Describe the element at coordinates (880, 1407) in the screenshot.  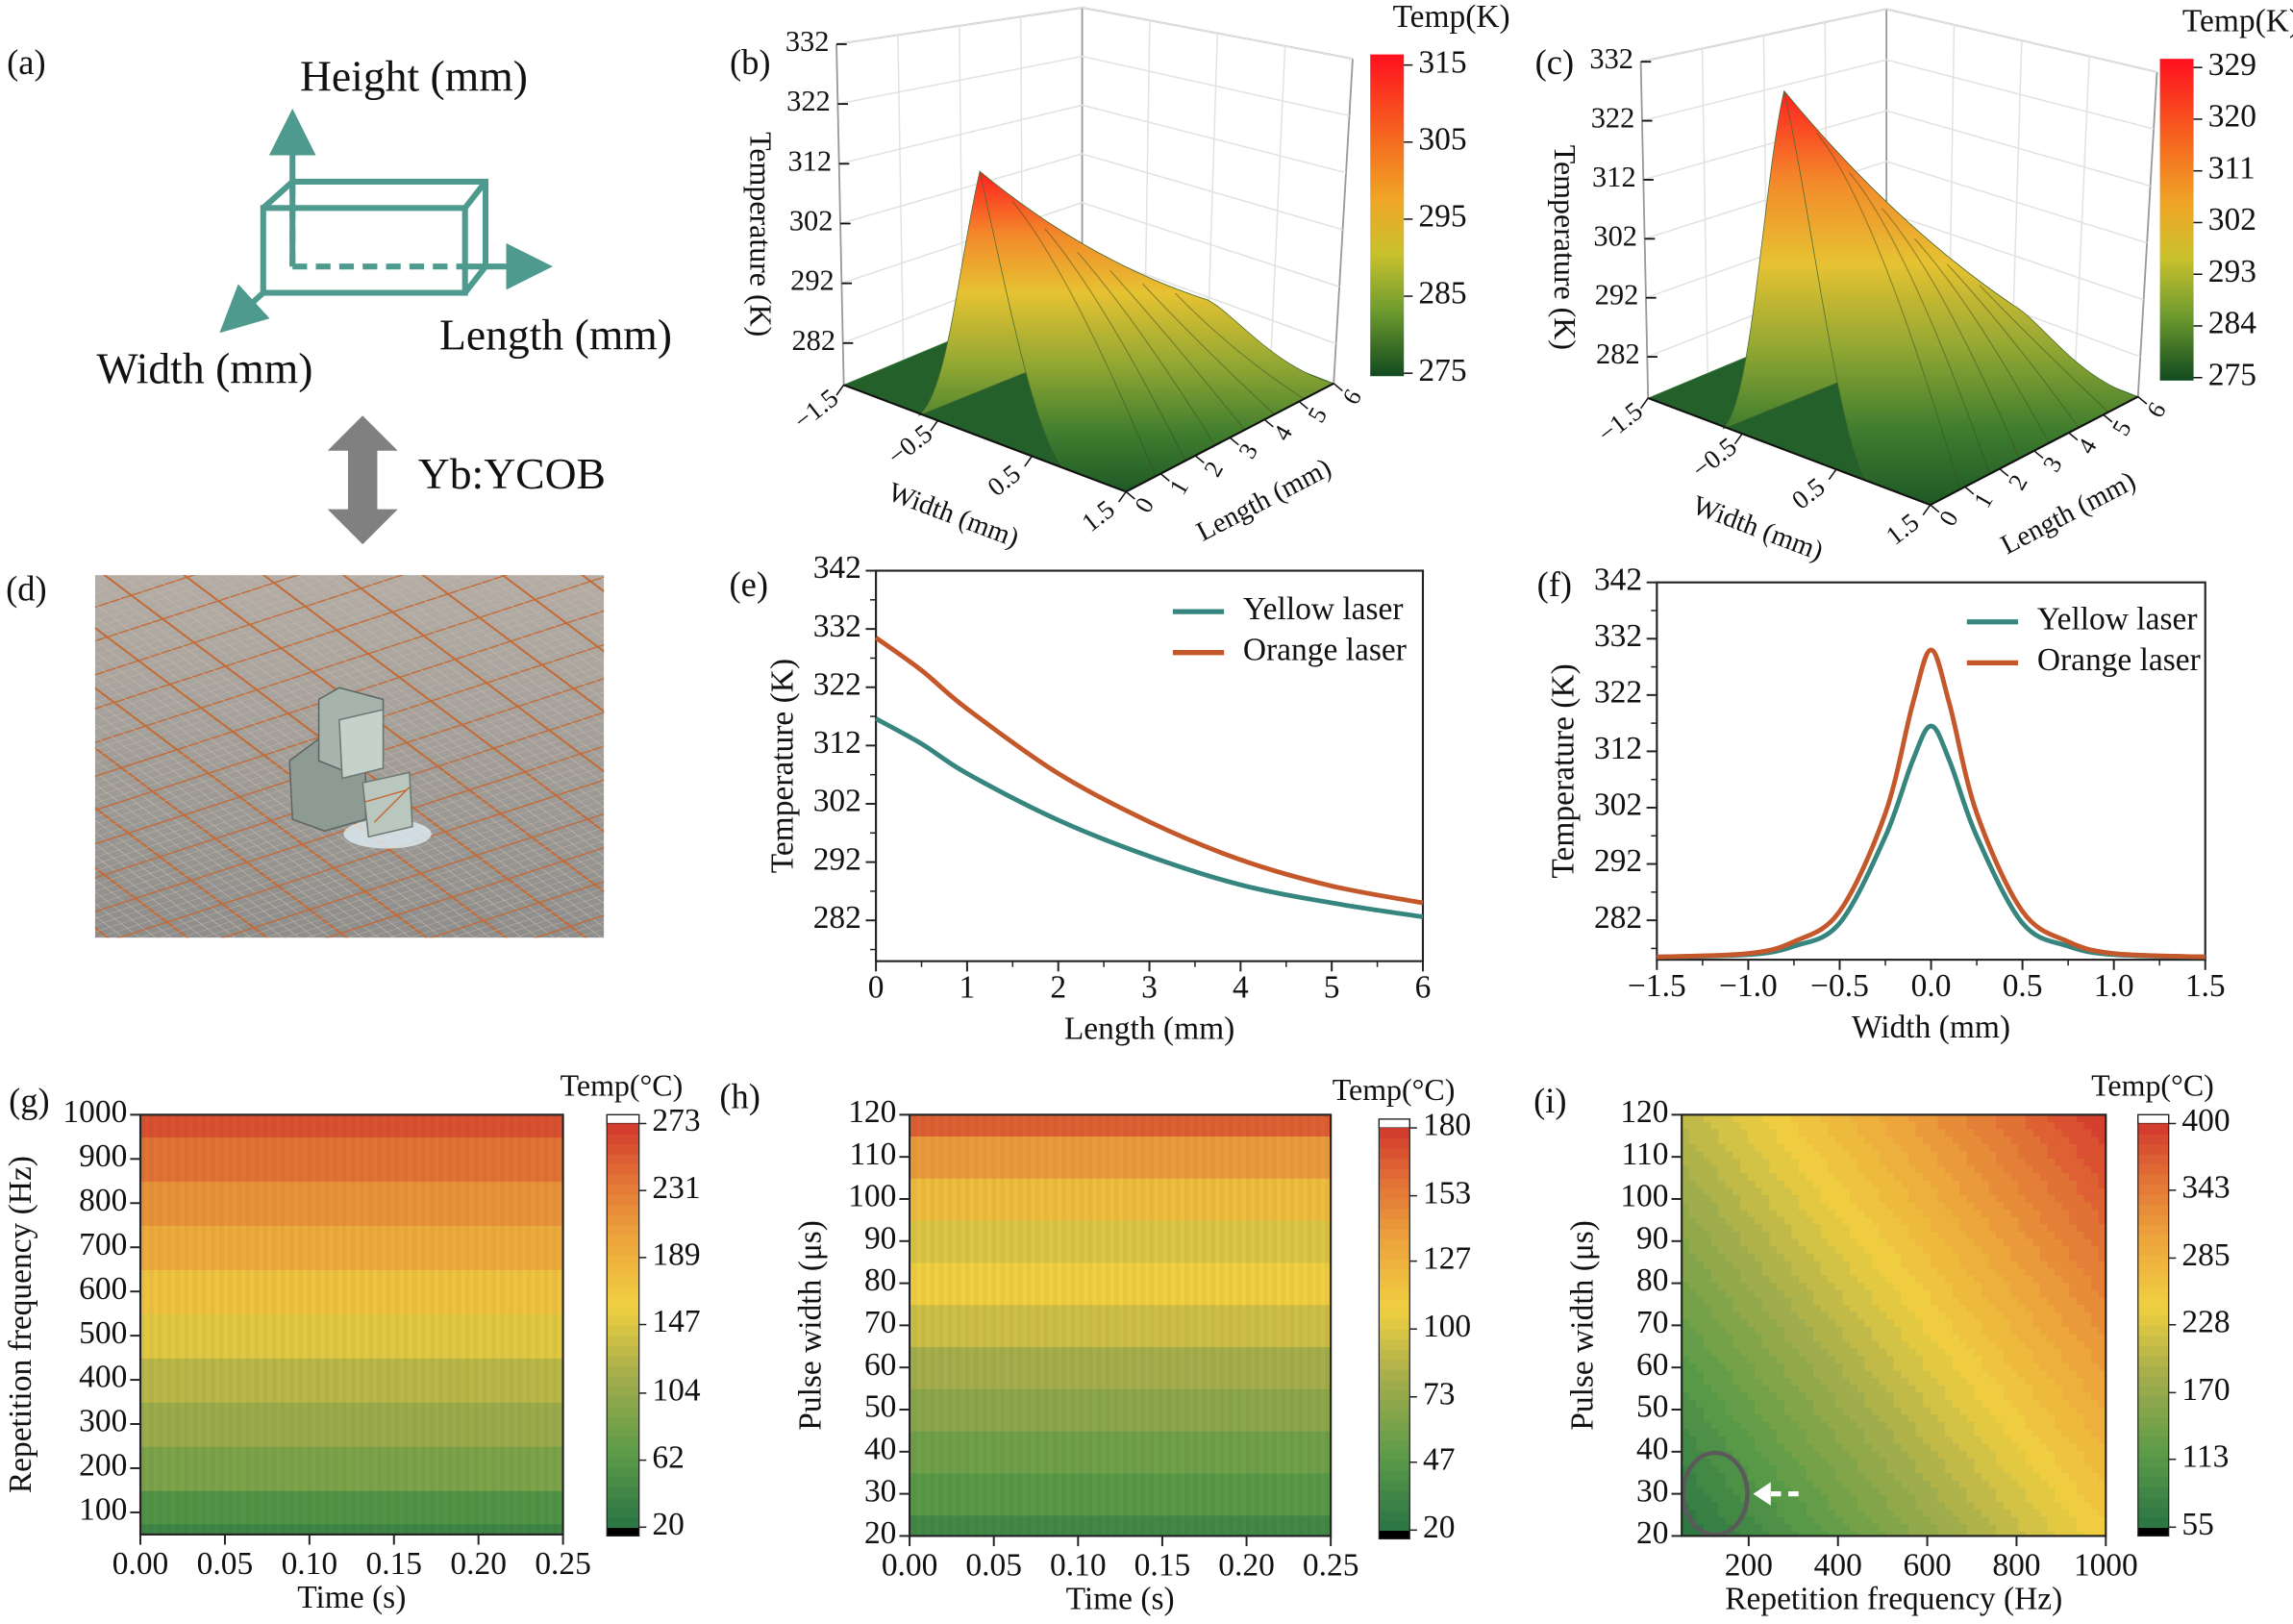
I see `y-tick-label: 50` at that location.